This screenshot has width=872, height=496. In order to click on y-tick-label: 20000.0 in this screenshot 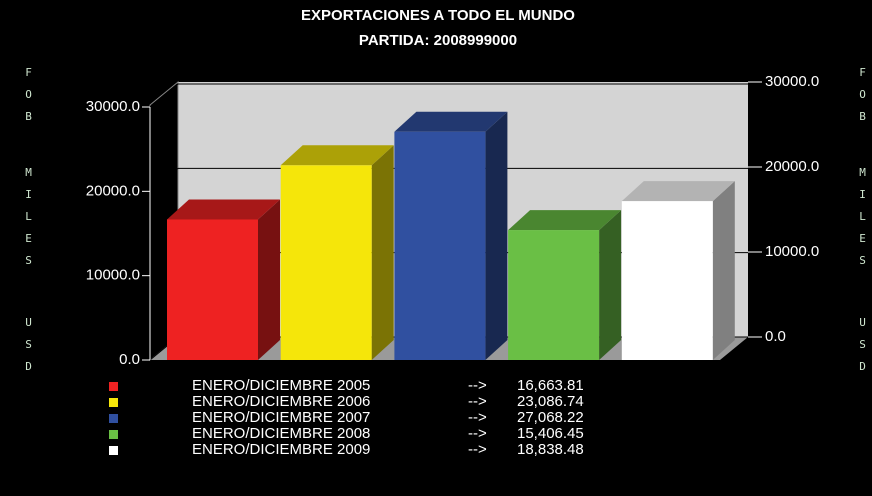, I will do `click(113, 190)`.